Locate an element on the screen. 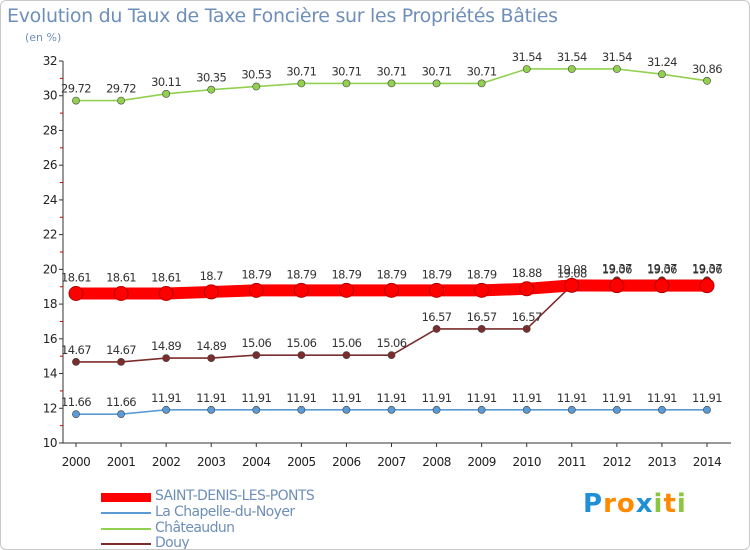  data-label: 18.88 is located at coordinates (527, 273).